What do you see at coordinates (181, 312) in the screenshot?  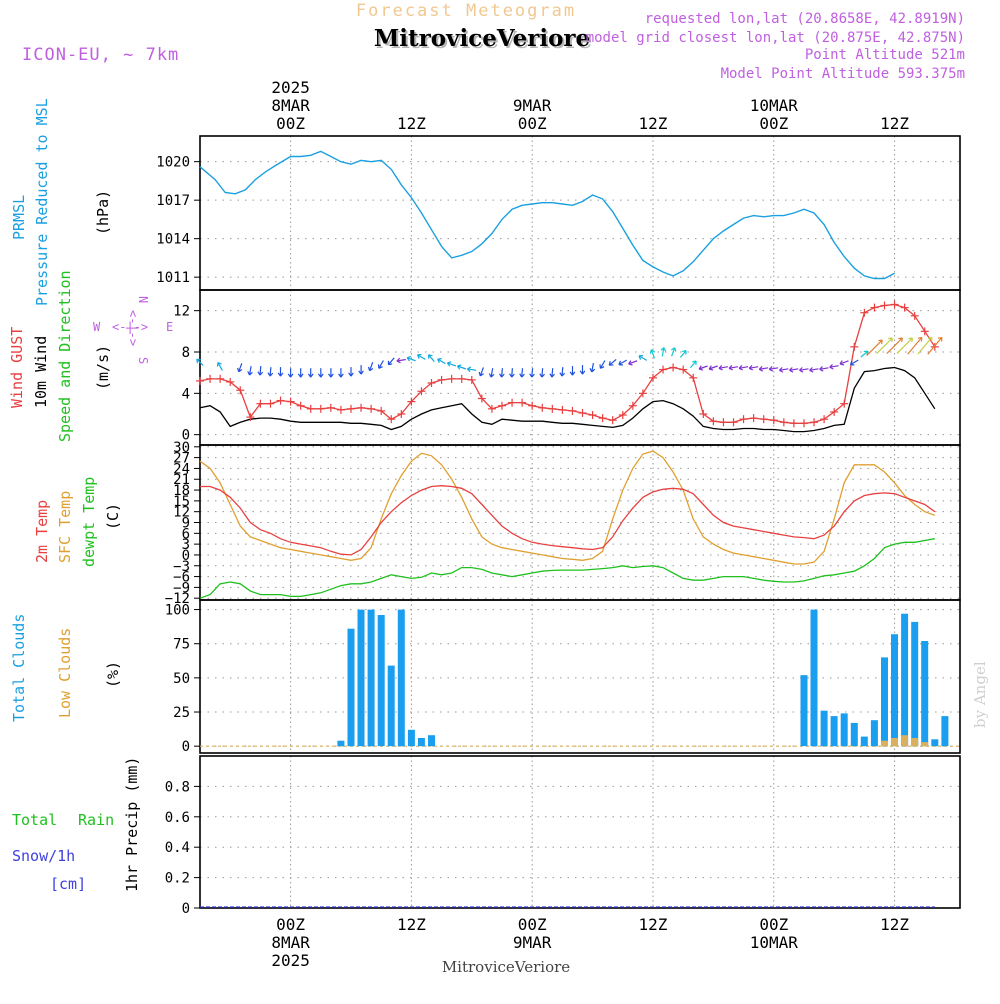 I see `wind-ytick-label: 12` at bounding box center [181, 312].